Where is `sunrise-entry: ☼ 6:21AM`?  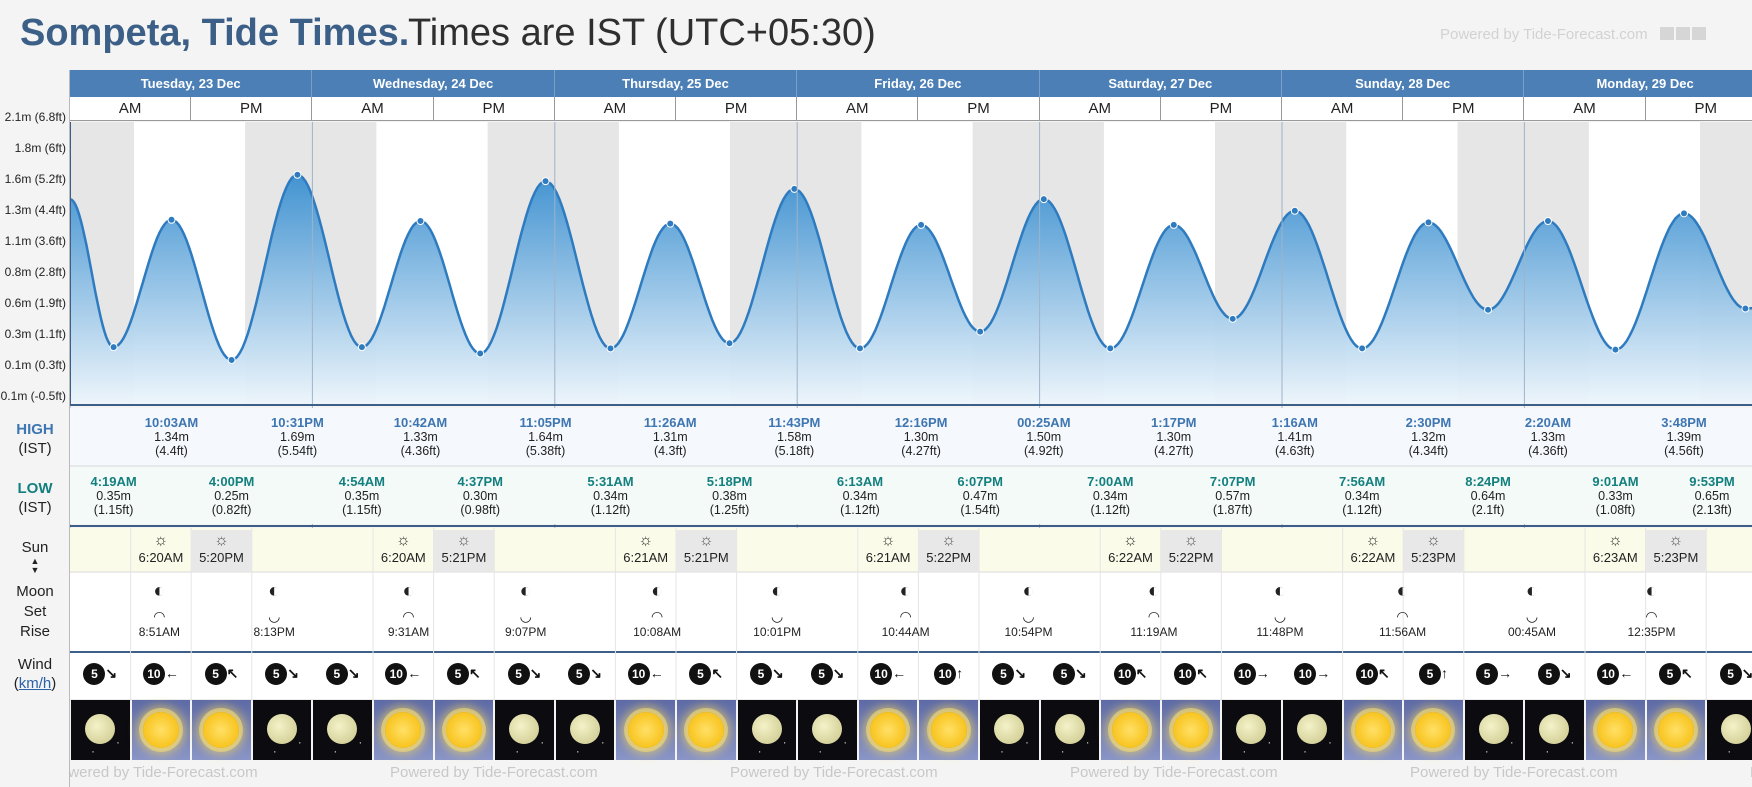 sunrise-entry: ☼ 6:21AM is located at coordinates (888, 548).